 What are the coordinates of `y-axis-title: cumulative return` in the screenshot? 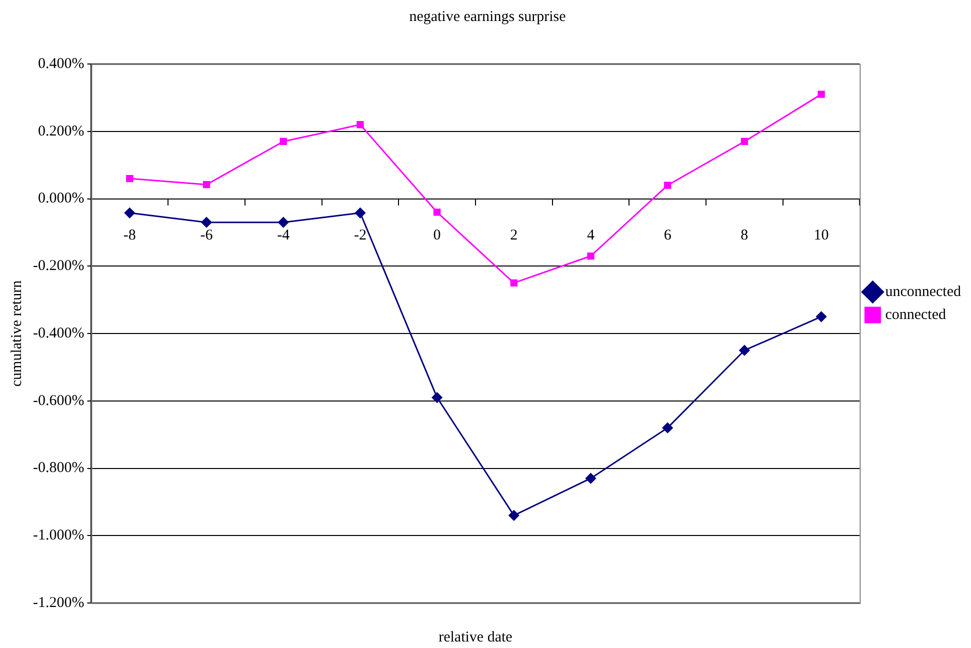 It's located at (16, 333).